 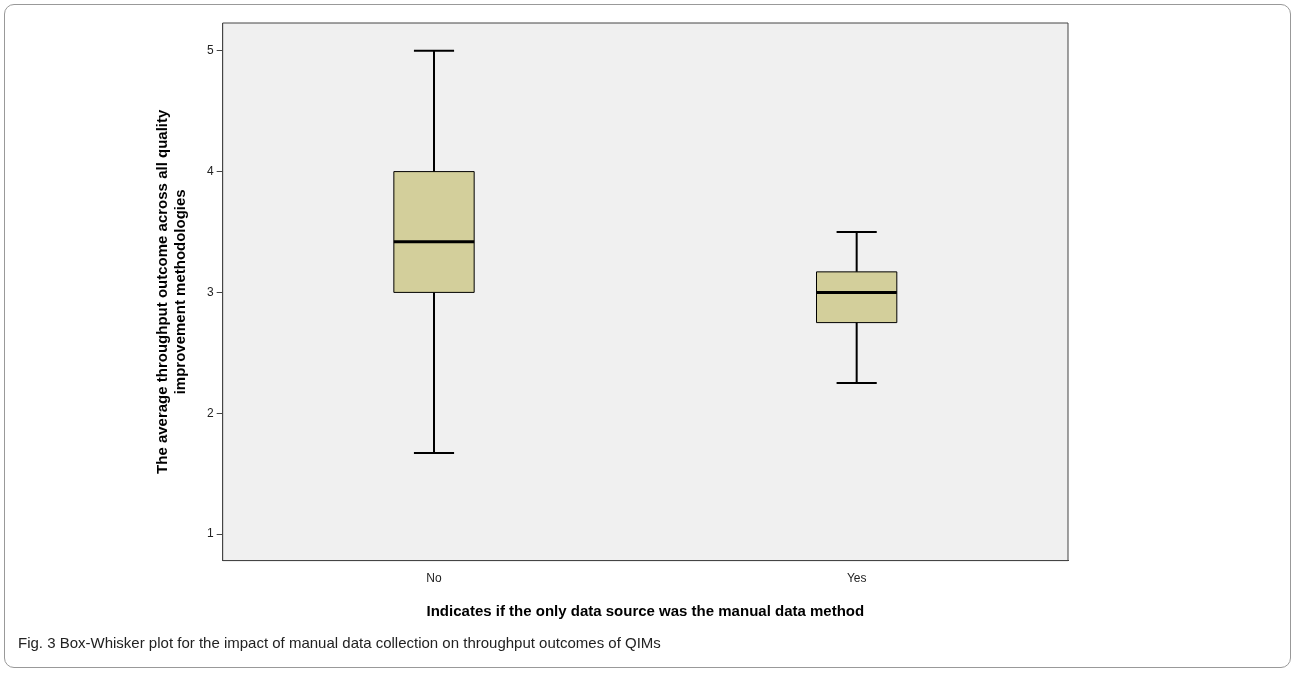 What do you see at coordinates (645, 611) in the screenshot?
I see `x-axis-title: Indicates if the only data source was the manual data method` at bounding box center [645, 611].